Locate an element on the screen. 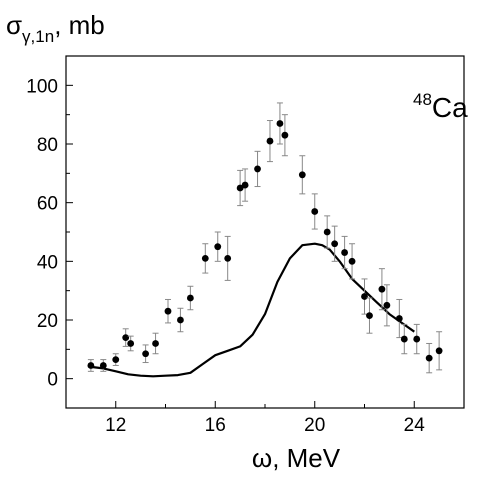 The image size is (486, 479). x-tick-label: 16 is located at coordinates (215, 425).